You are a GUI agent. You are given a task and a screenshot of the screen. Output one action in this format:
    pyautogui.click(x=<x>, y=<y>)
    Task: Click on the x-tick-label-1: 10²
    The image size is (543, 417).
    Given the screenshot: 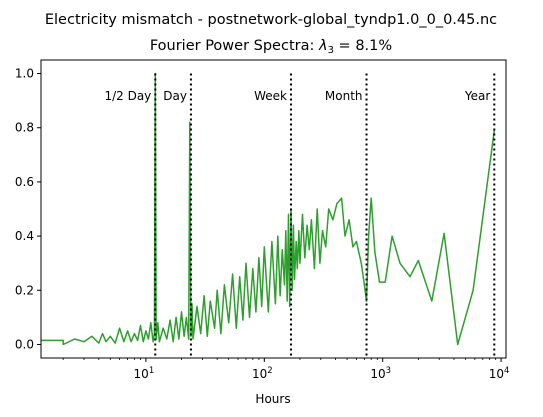 What is the action you would take?
    pyautogui.click(x=262, y=373)
    